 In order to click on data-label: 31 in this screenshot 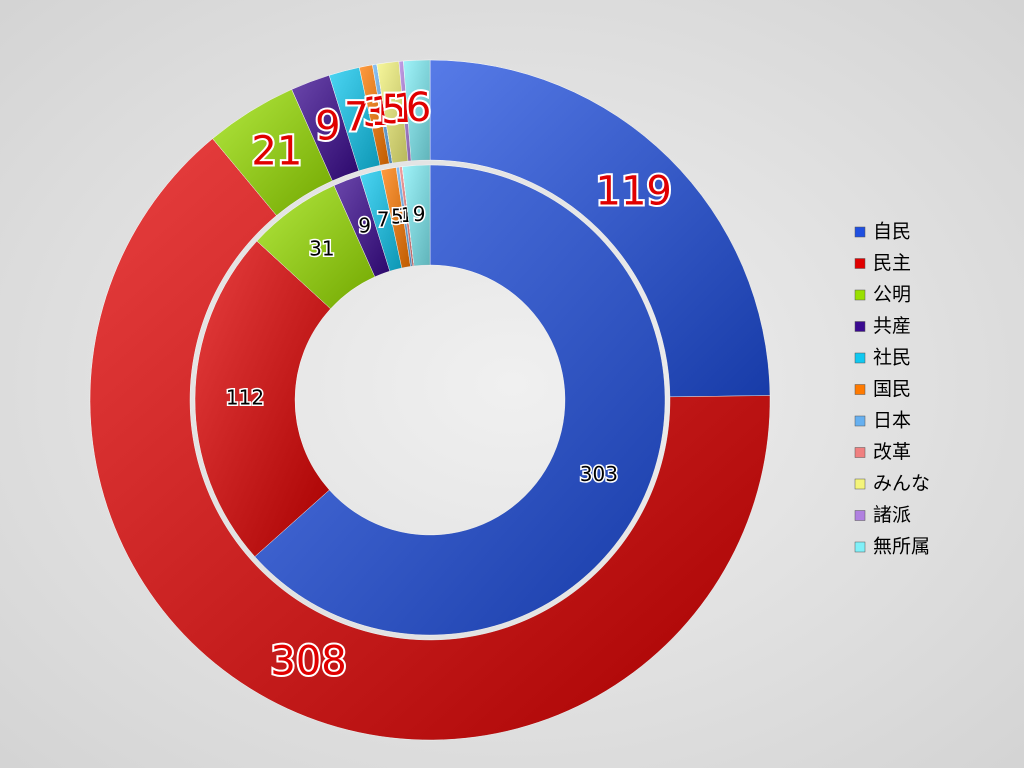, I will do `click(321, 248)`.